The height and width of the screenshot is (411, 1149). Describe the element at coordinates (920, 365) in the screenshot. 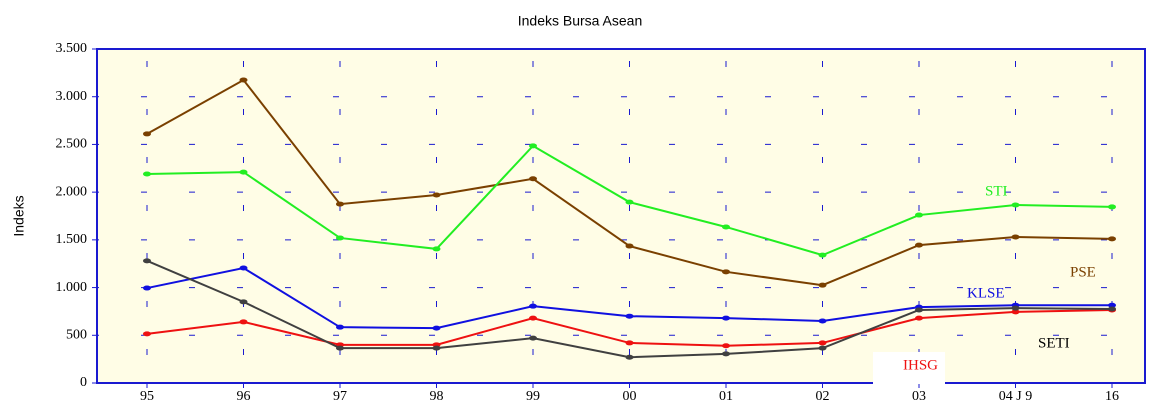

I see `series-label: IHSG` at that location.